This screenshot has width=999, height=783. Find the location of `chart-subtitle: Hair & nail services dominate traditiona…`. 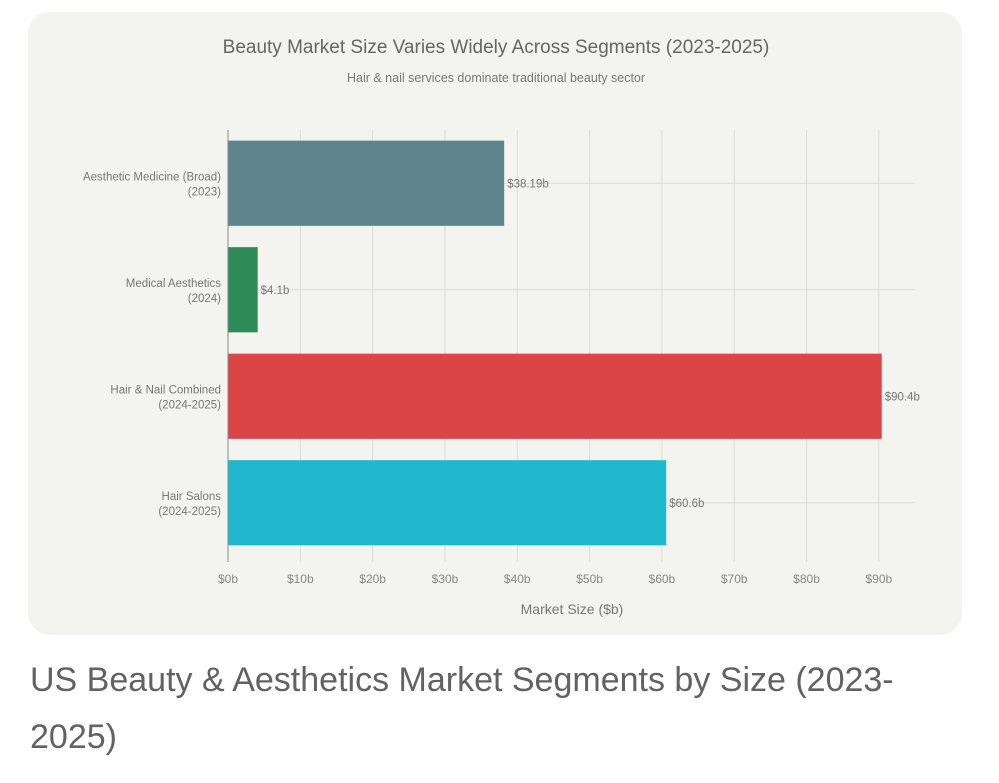

chart-subtitle: Hair & nail services dominate traditiona… is located at coordinates (496, 78).